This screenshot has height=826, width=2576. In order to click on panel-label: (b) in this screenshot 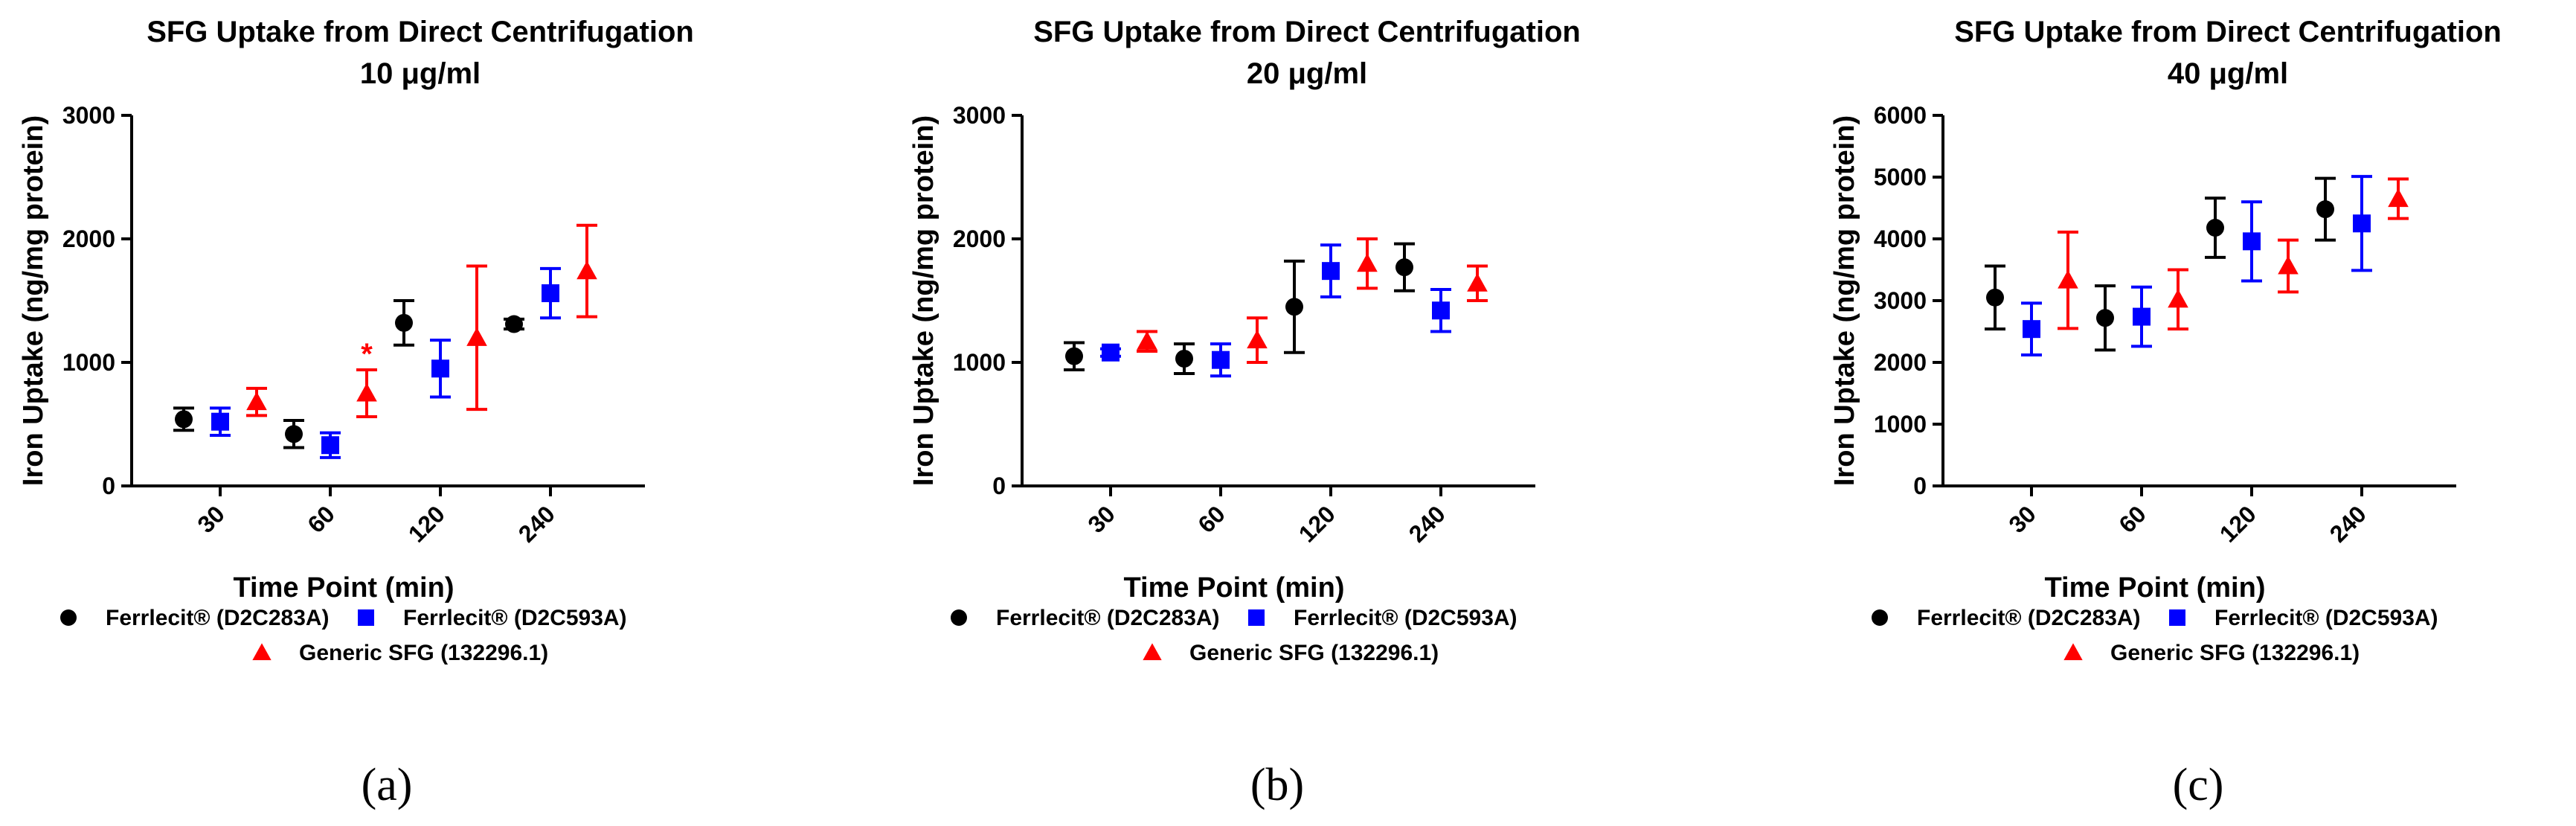, I will do `click(1277, 785)`.